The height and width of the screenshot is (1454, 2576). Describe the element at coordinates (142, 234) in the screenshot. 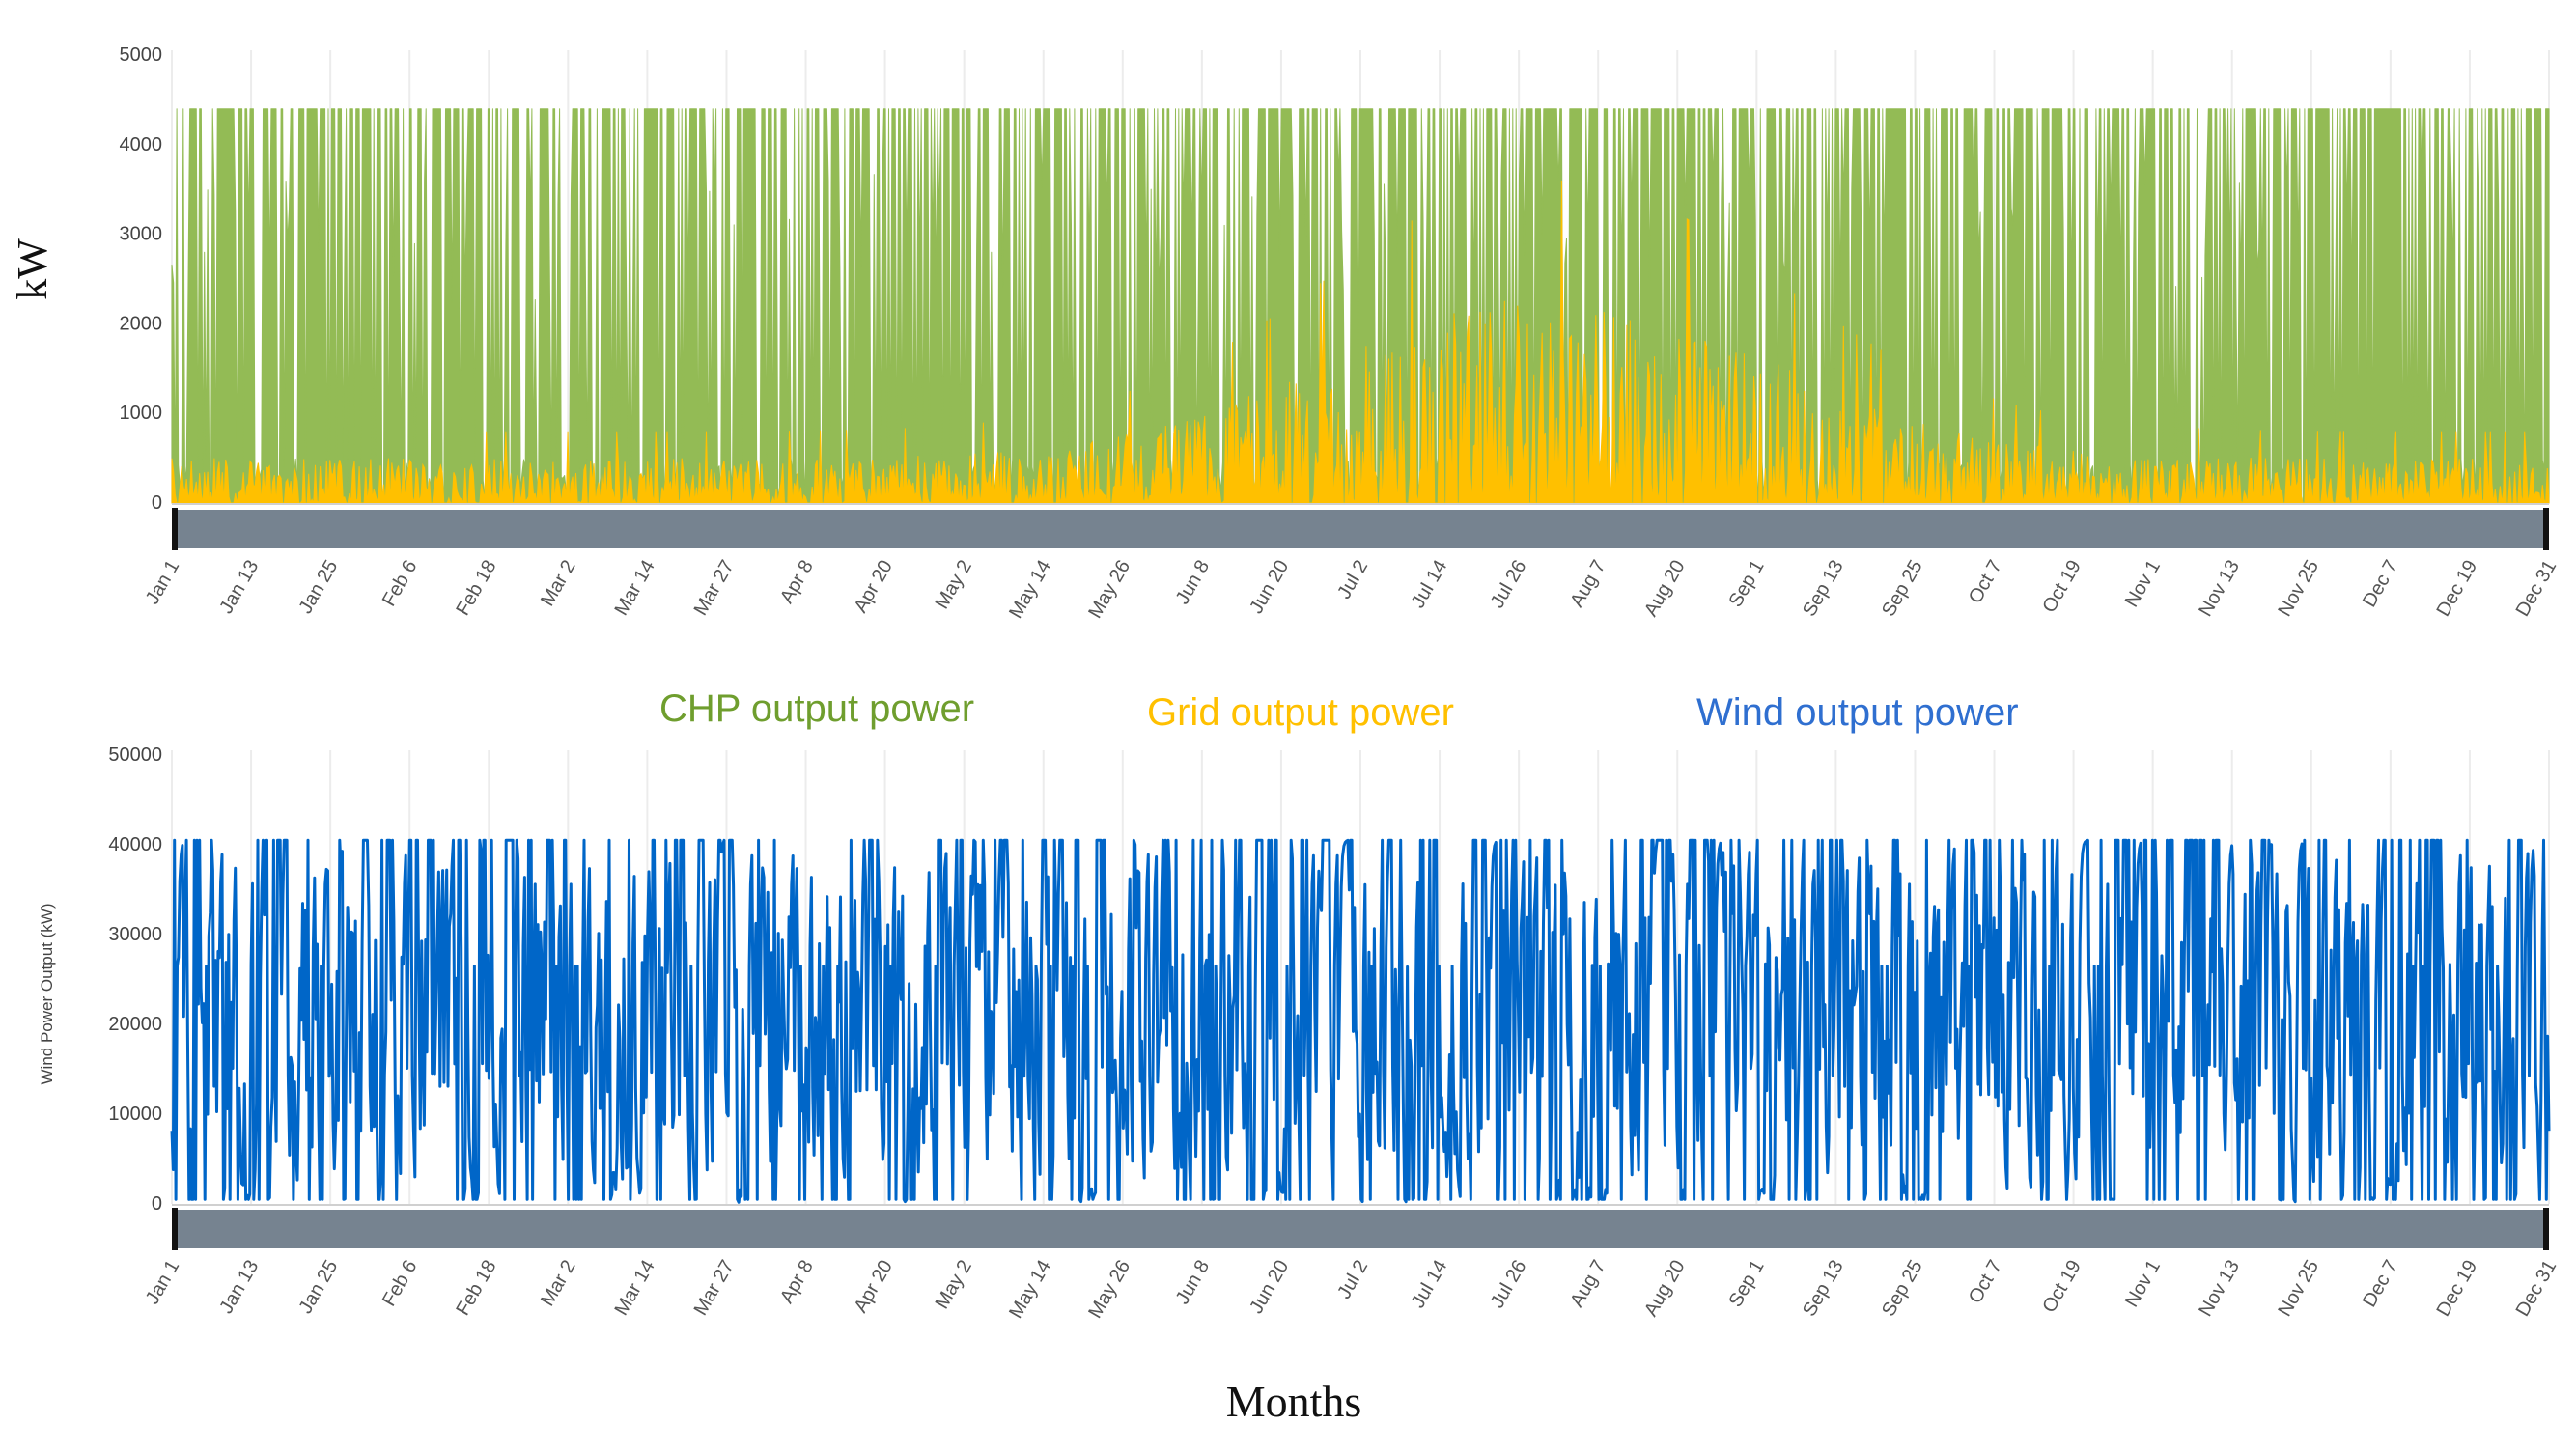

I see `y-tick-label: 3000` at that location.